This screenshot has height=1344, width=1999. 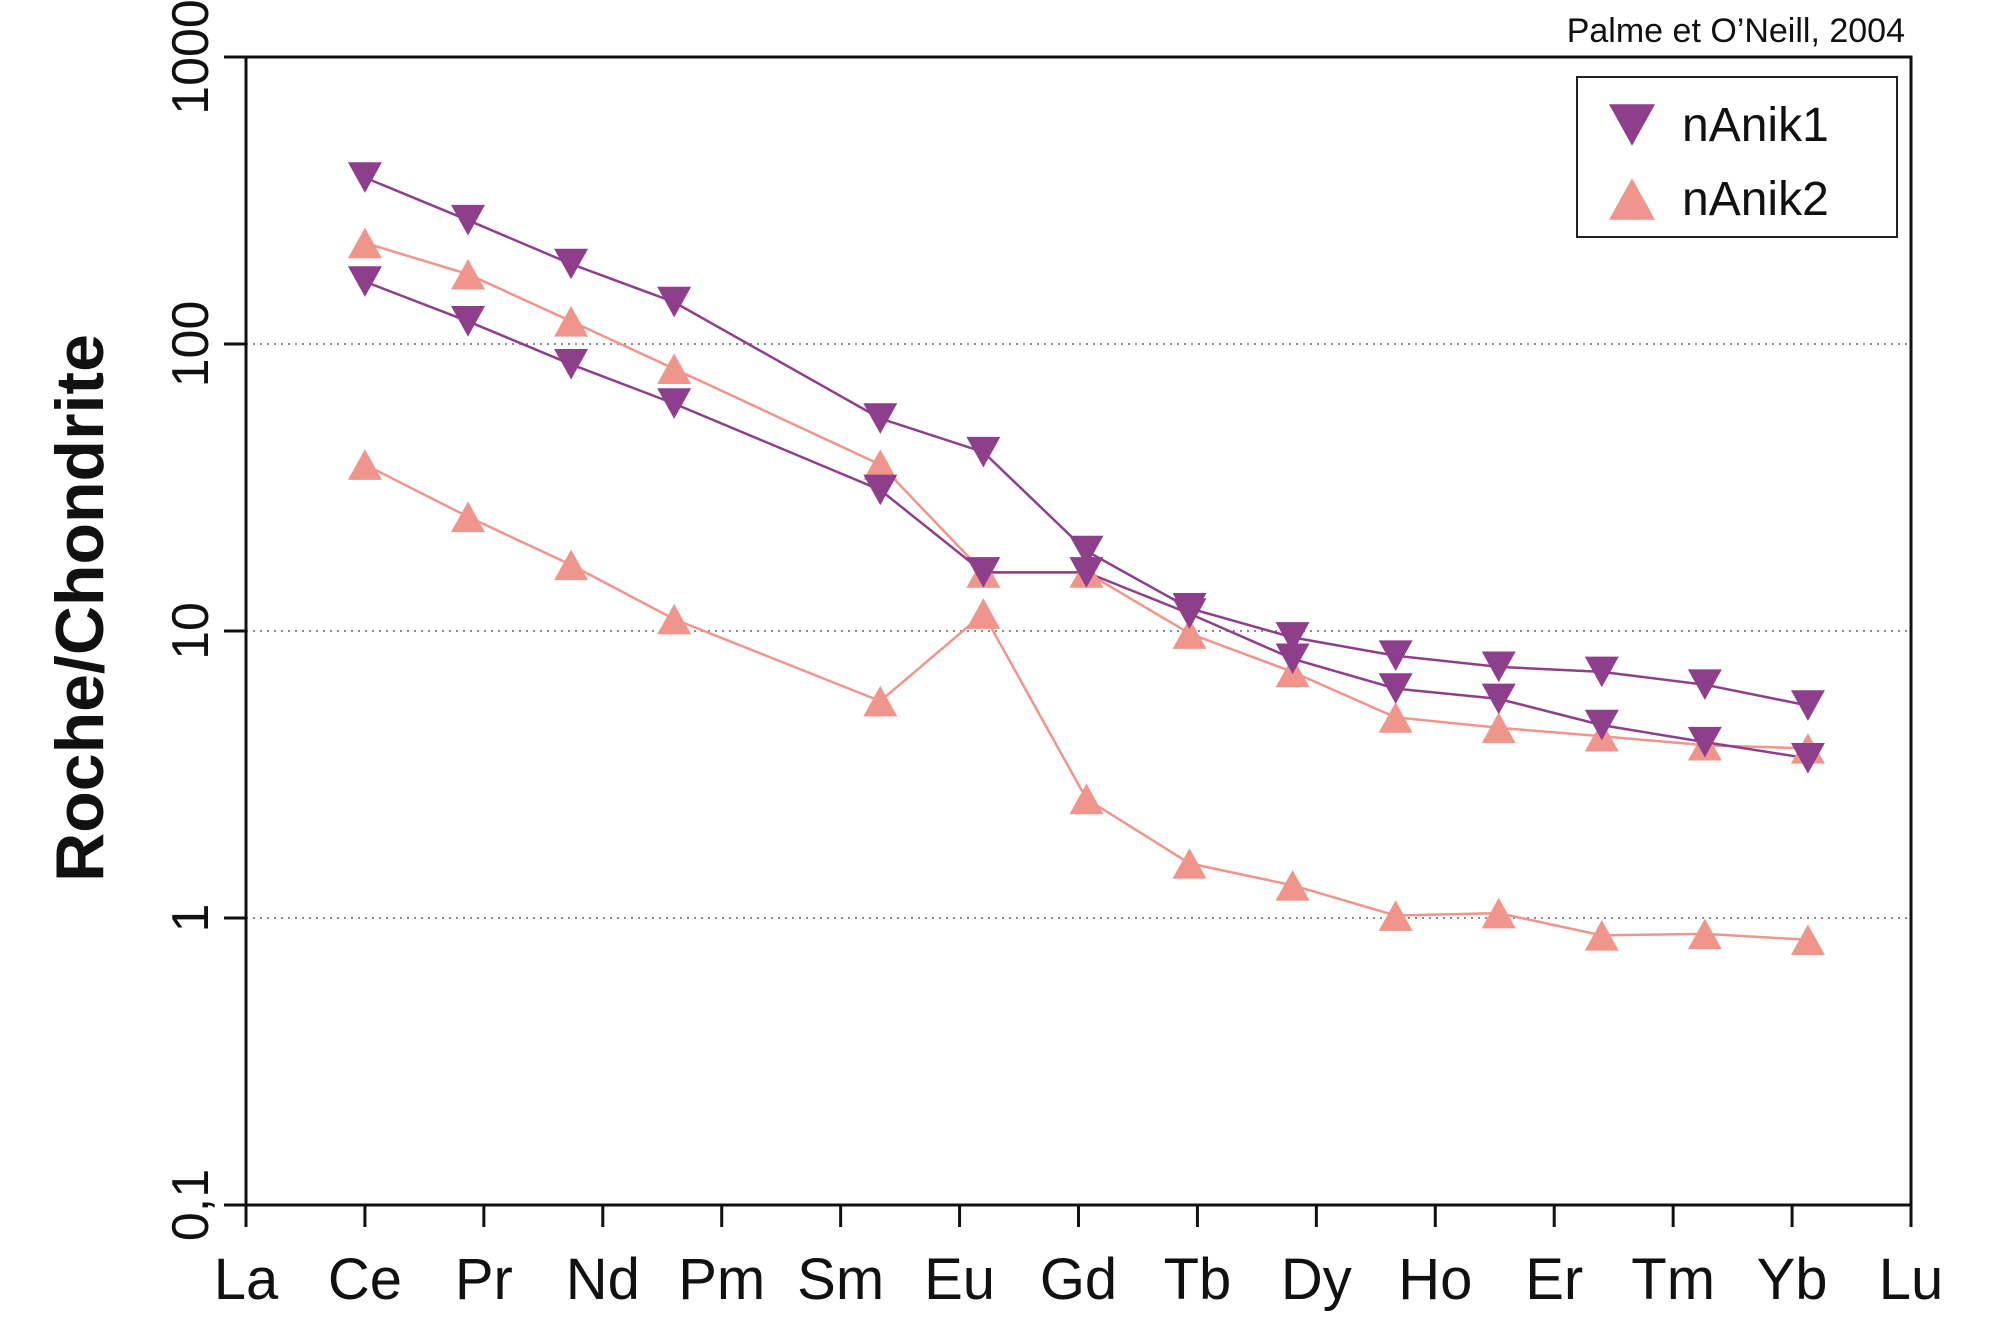 What do you see at coordinates (191, 918) in the screenshot?
I see `y-tick-label: 1` at bounding box center [191, 918].